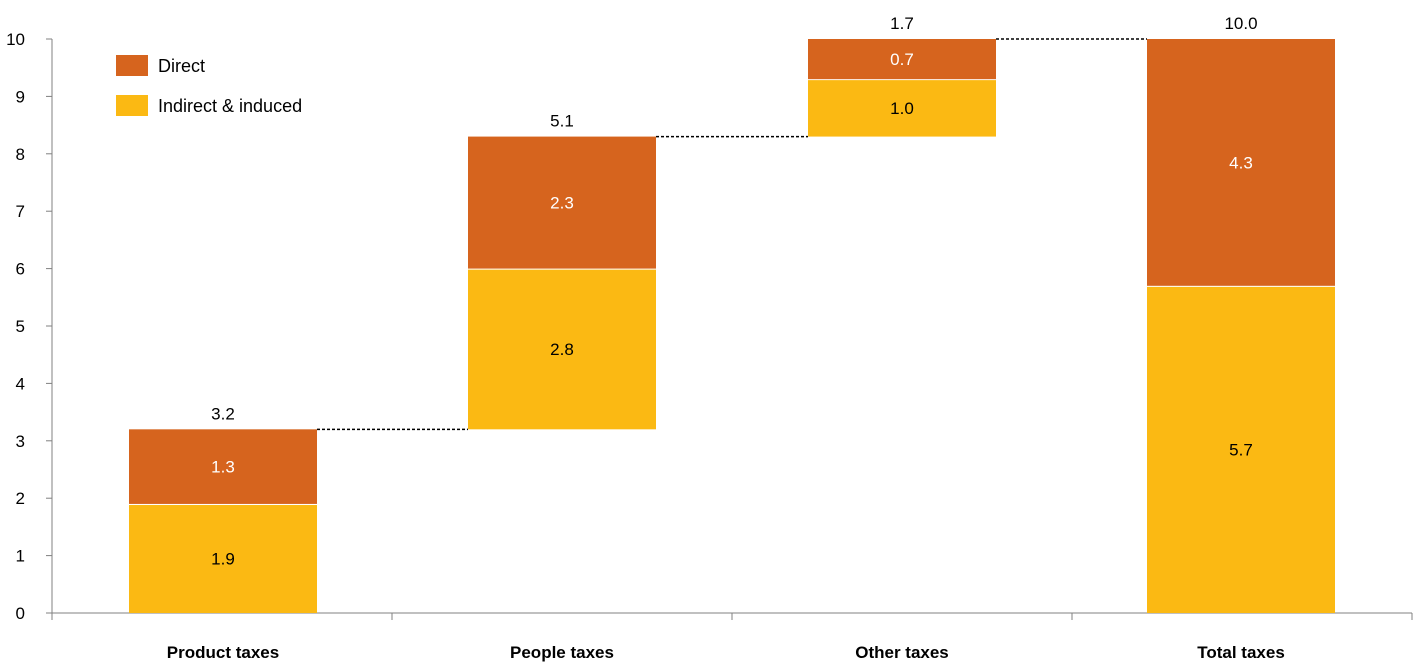  I want to click on segment-value-label: 4.3, so click(1241, 162).